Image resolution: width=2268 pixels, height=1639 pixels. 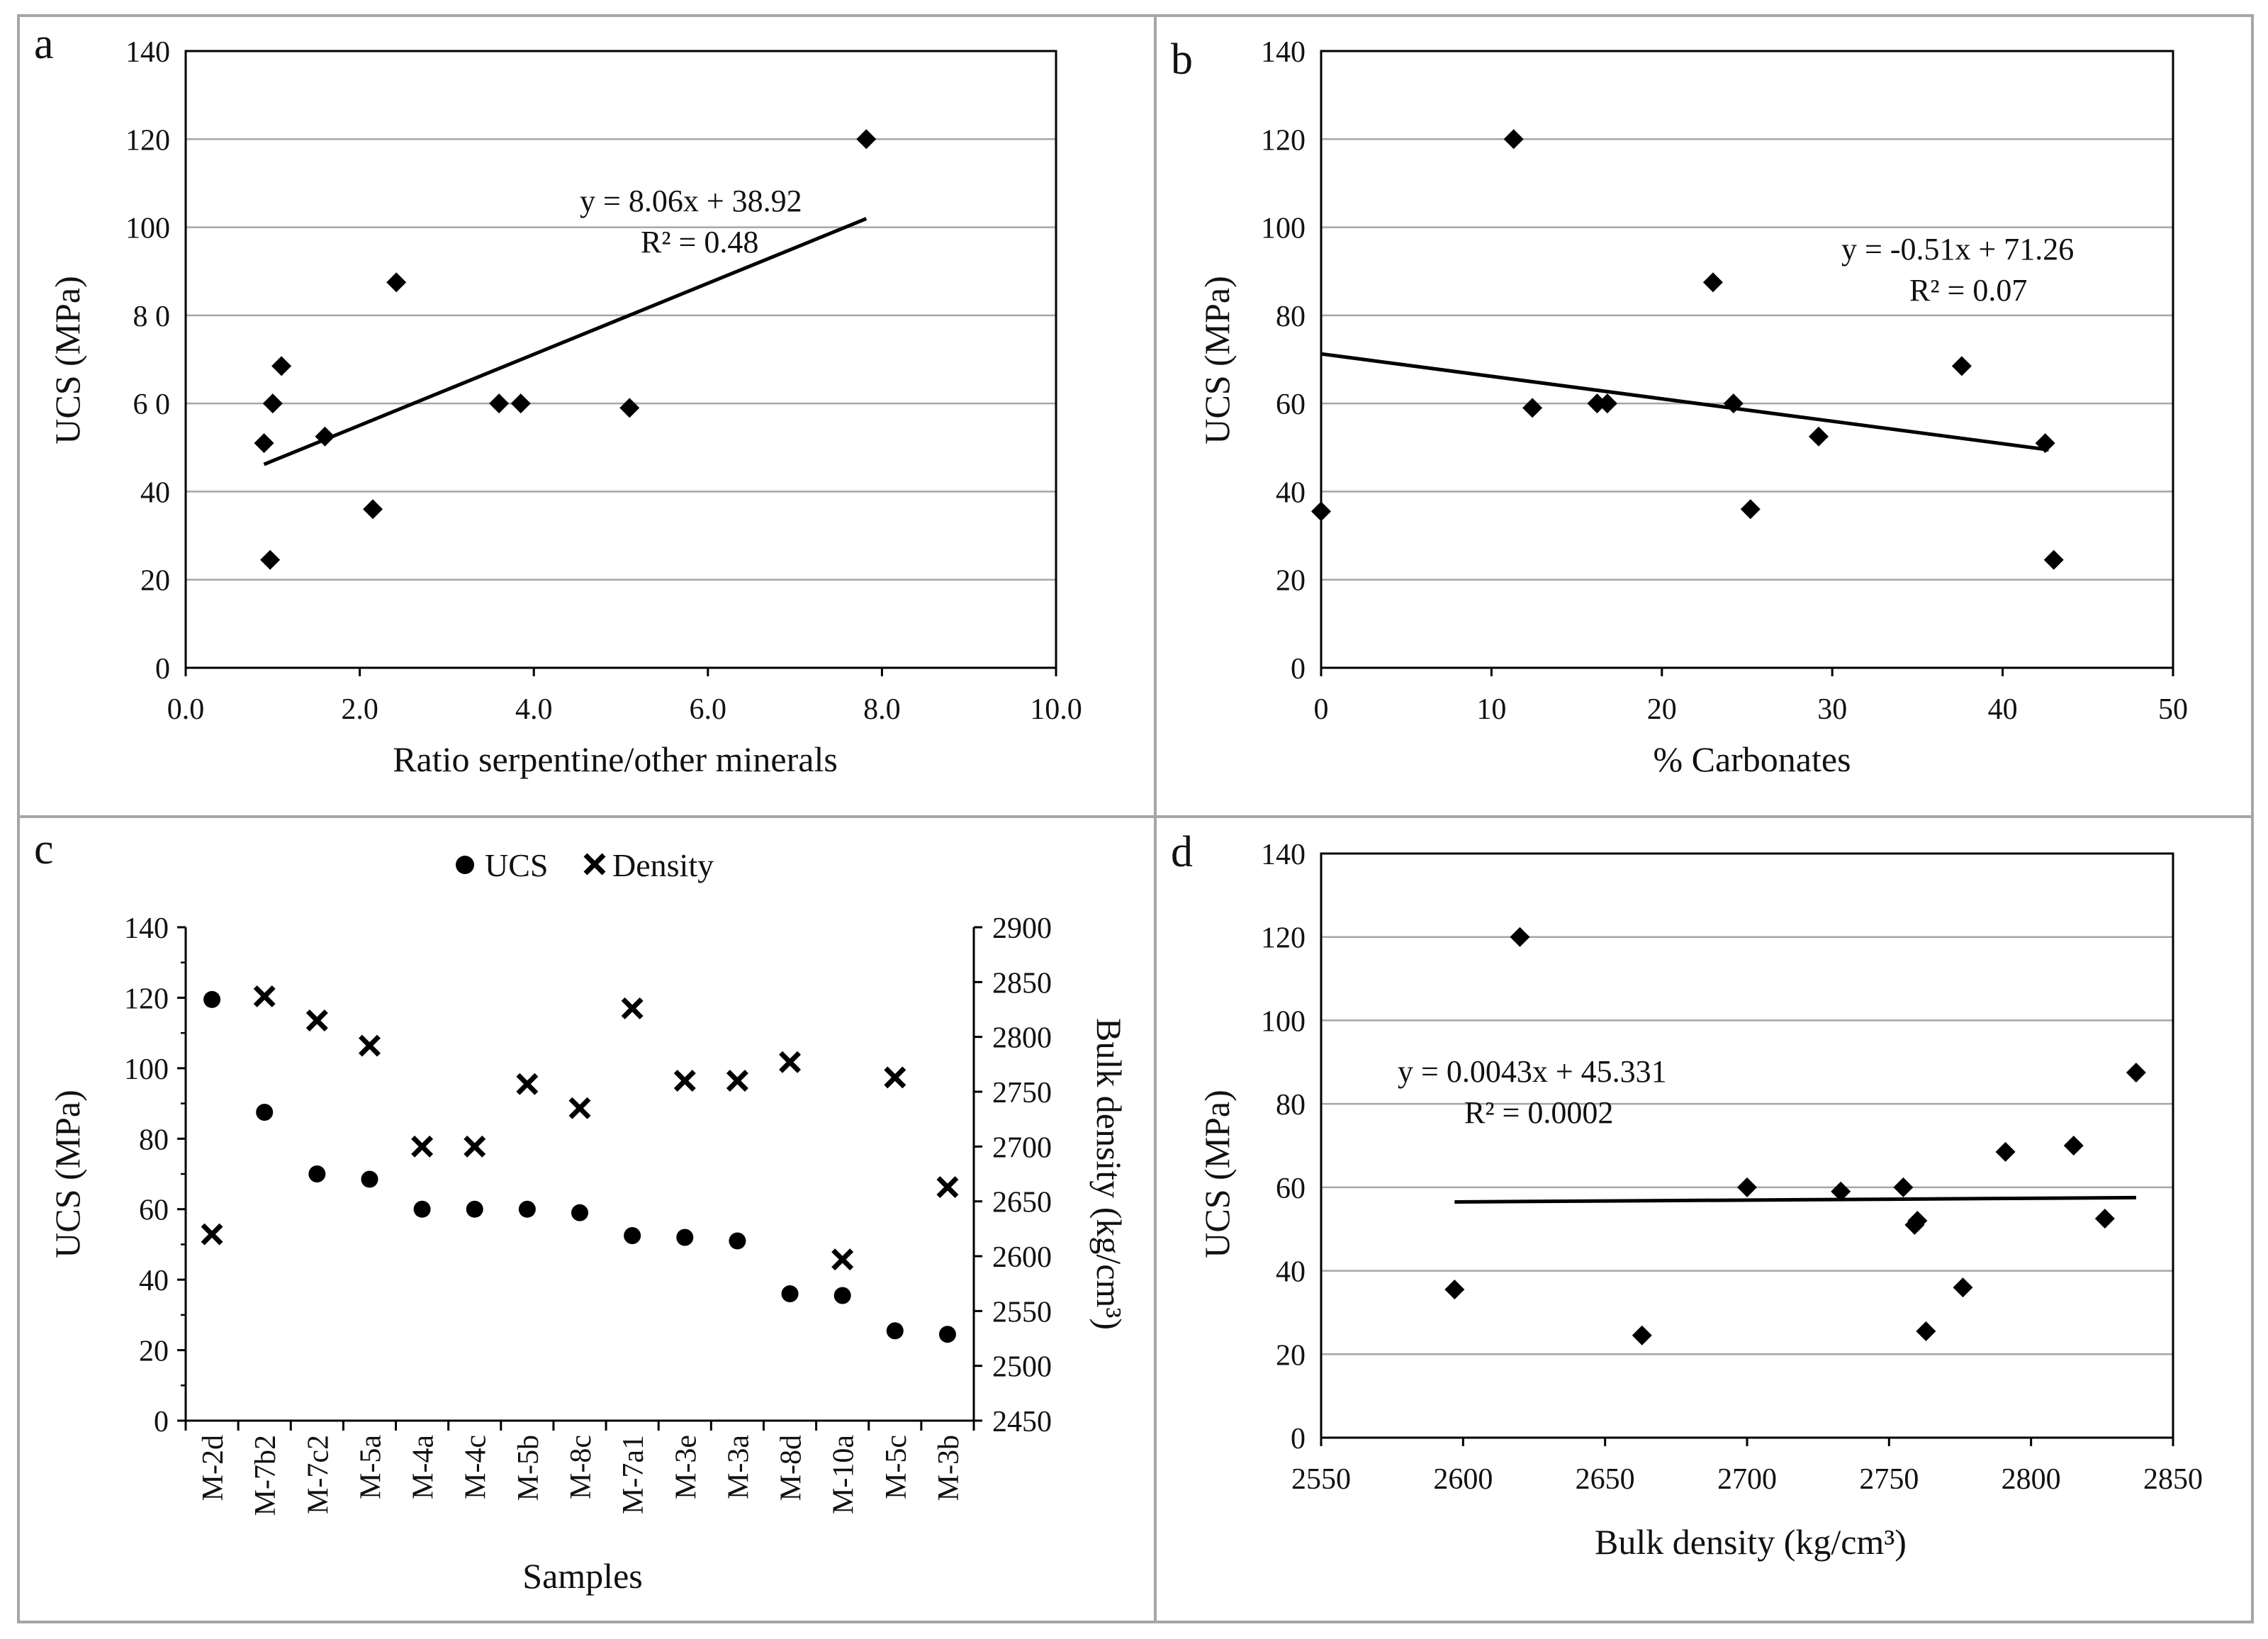 I want to click on panel-a-plot-border, so click(x=620, y=359).